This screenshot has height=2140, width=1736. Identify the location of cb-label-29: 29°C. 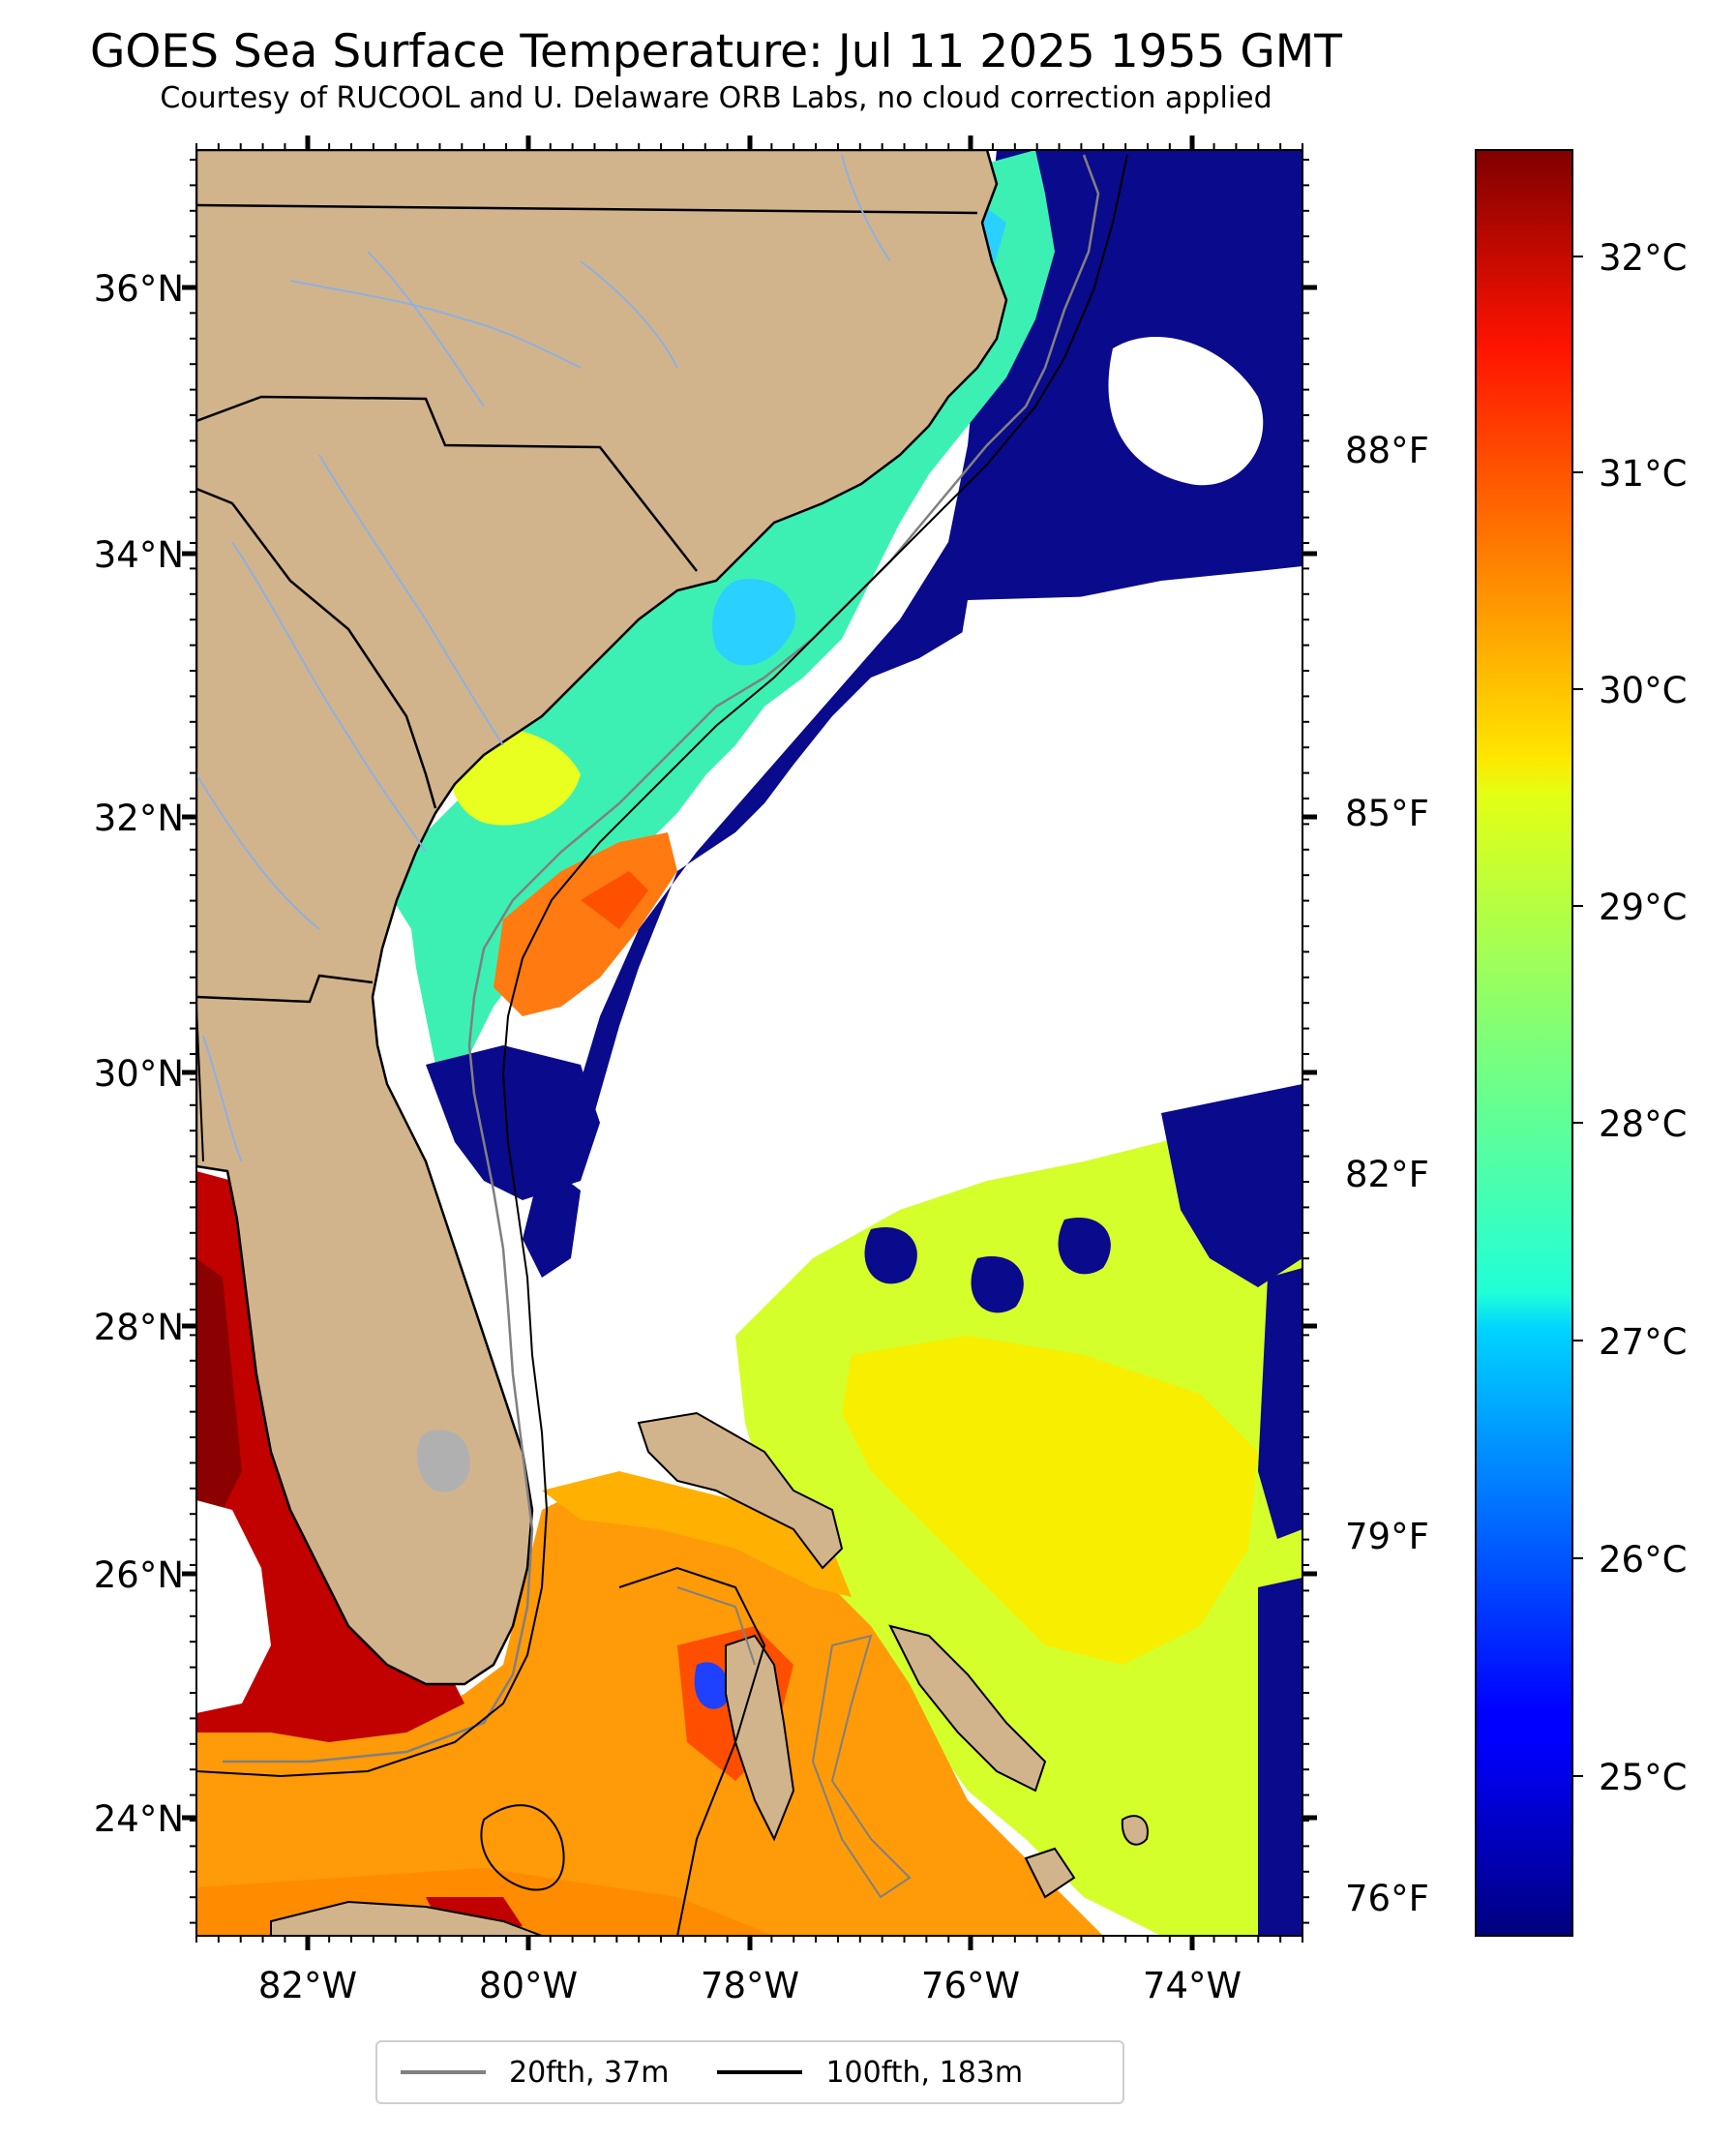
(1643, 908).